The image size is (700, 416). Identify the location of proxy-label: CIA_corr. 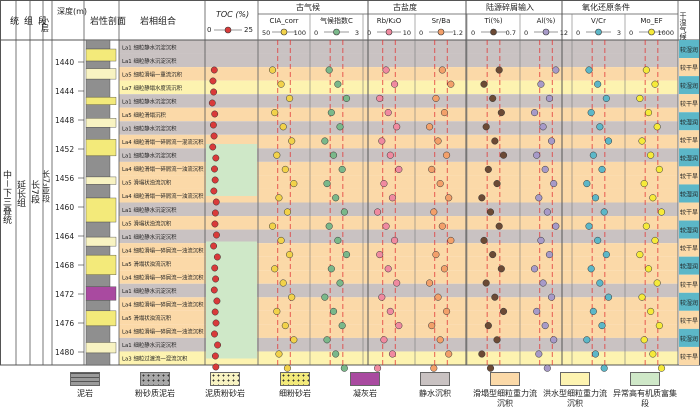
(283, 21).